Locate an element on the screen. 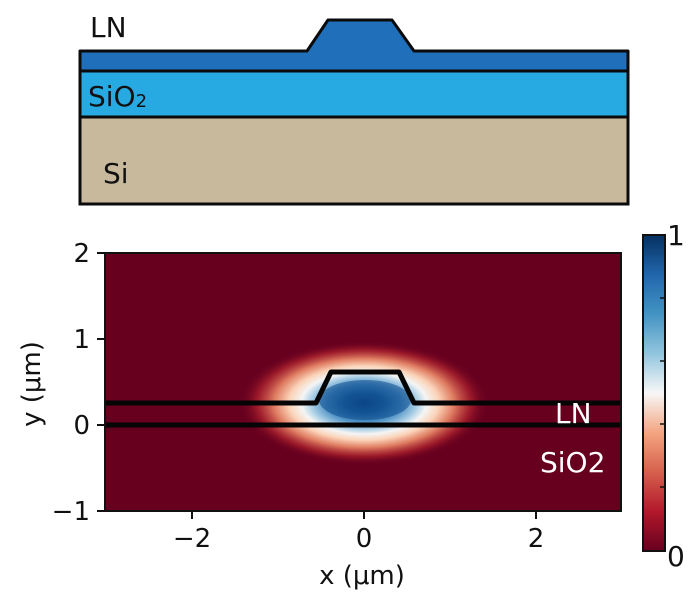 The height and width of the screenshot is (596, 698). plot-ln-label: LN is located at coordinates (573, 413).